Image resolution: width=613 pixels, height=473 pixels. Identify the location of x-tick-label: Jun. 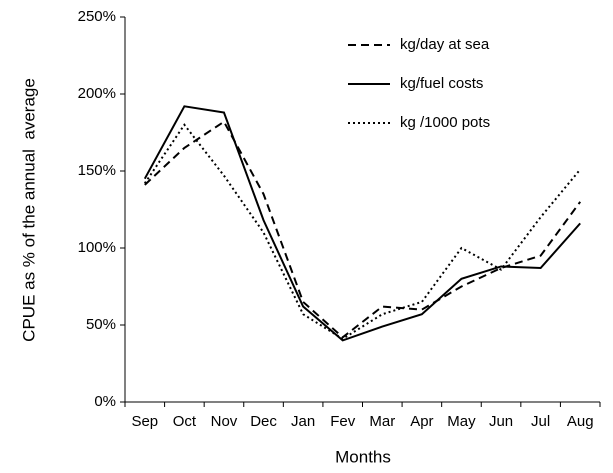
(501, 421).